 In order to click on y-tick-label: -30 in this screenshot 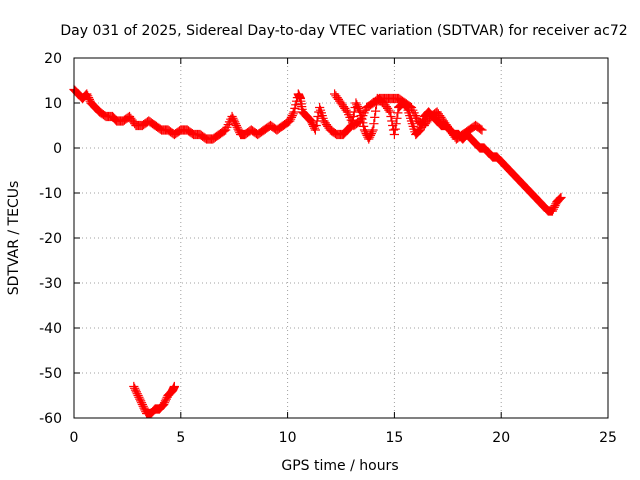, I will do `click(50, 284)`.